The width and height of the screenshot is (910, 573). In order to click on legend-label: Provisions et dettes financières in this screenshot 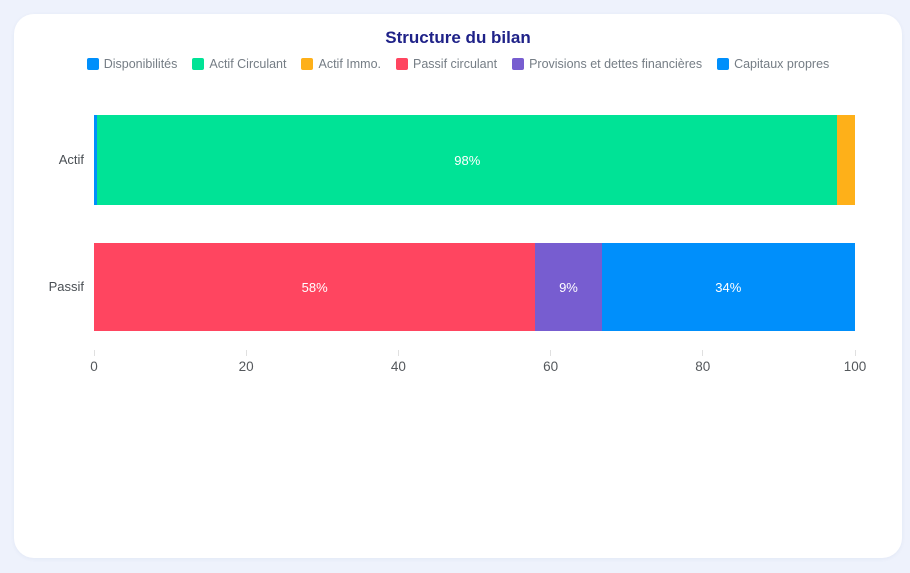, I will do `click(616, 64)`.